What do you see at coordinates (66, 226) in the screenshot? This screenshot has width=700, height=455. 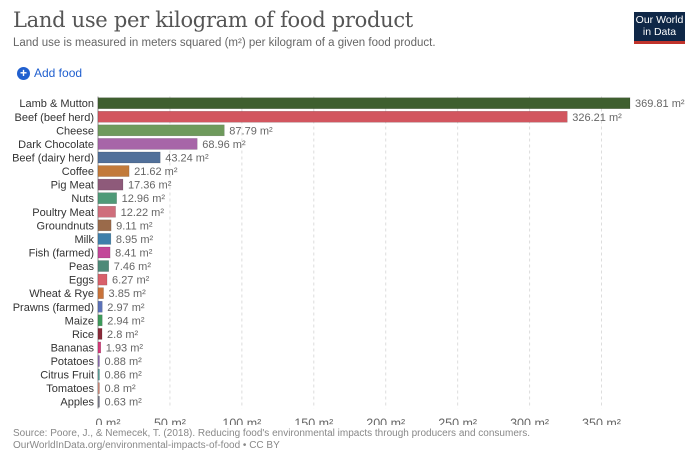 I see `category-label: Groundnuts` at bounding box center [66, 226].